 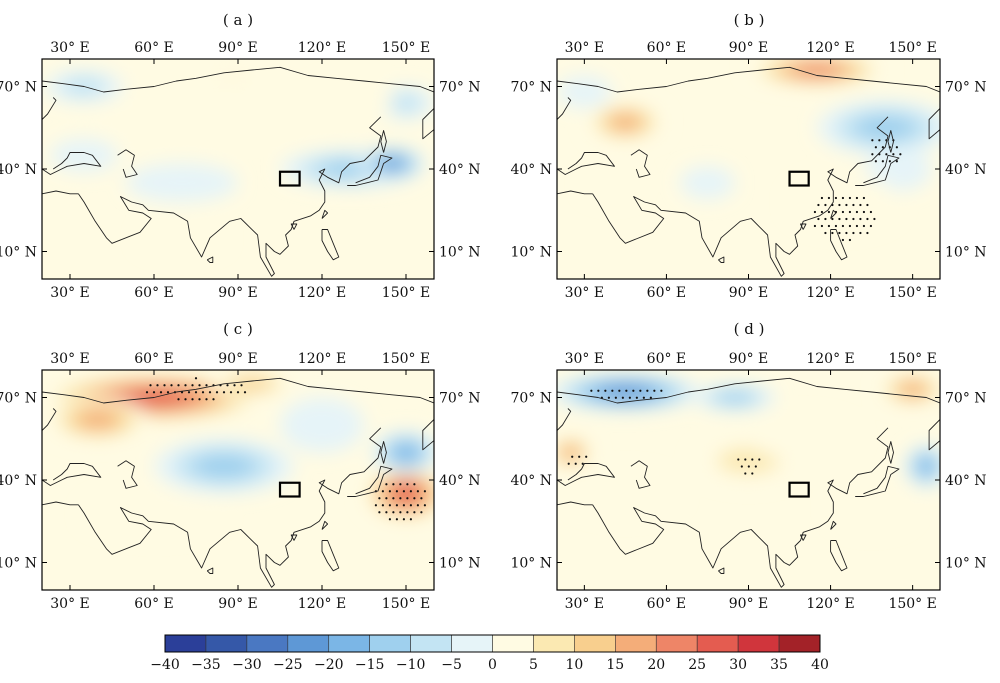 What do you see at coordinates (153, 48) in the screenshot?
I see `lon-tick-label-top: 60° E` at bounding box center [153, 48].